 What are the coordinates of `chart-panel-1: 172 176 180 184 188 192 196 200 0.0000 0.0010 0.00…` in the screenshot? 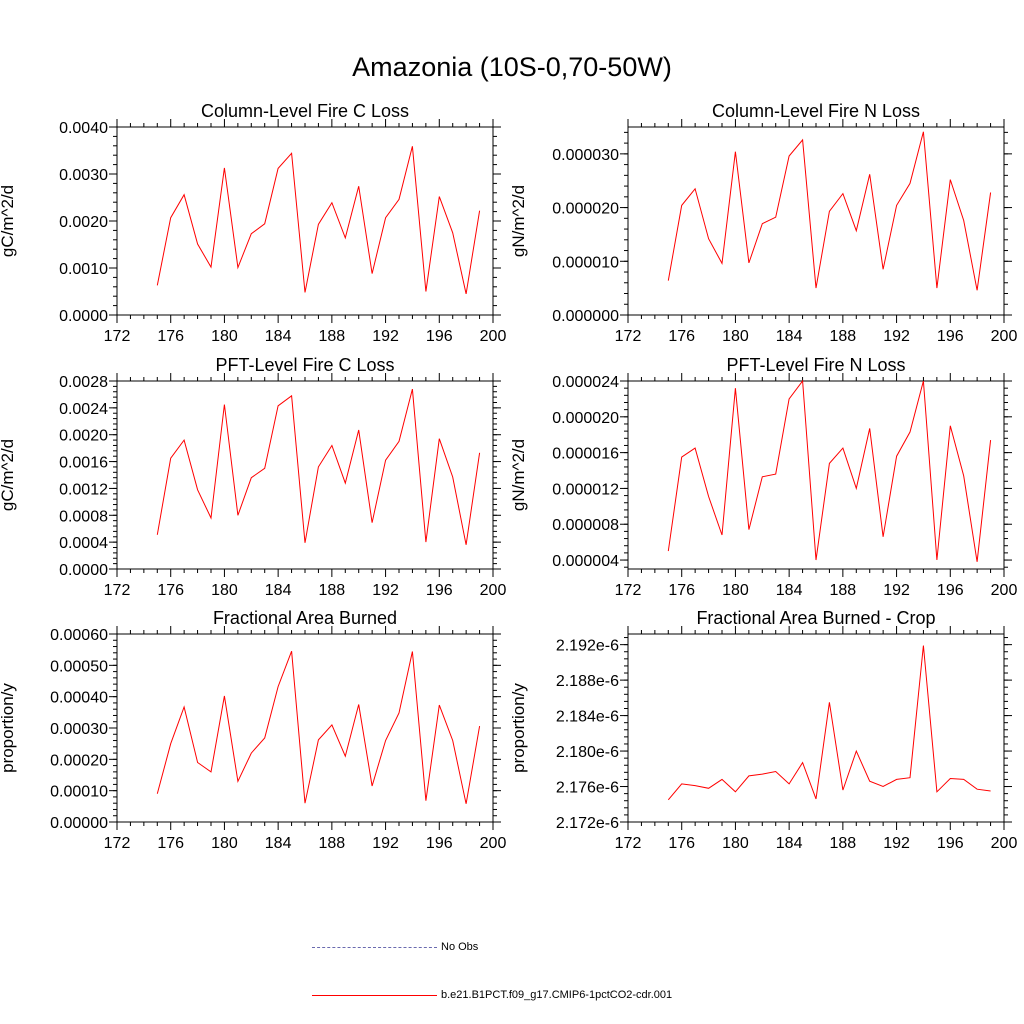 It's located at (253, 223).